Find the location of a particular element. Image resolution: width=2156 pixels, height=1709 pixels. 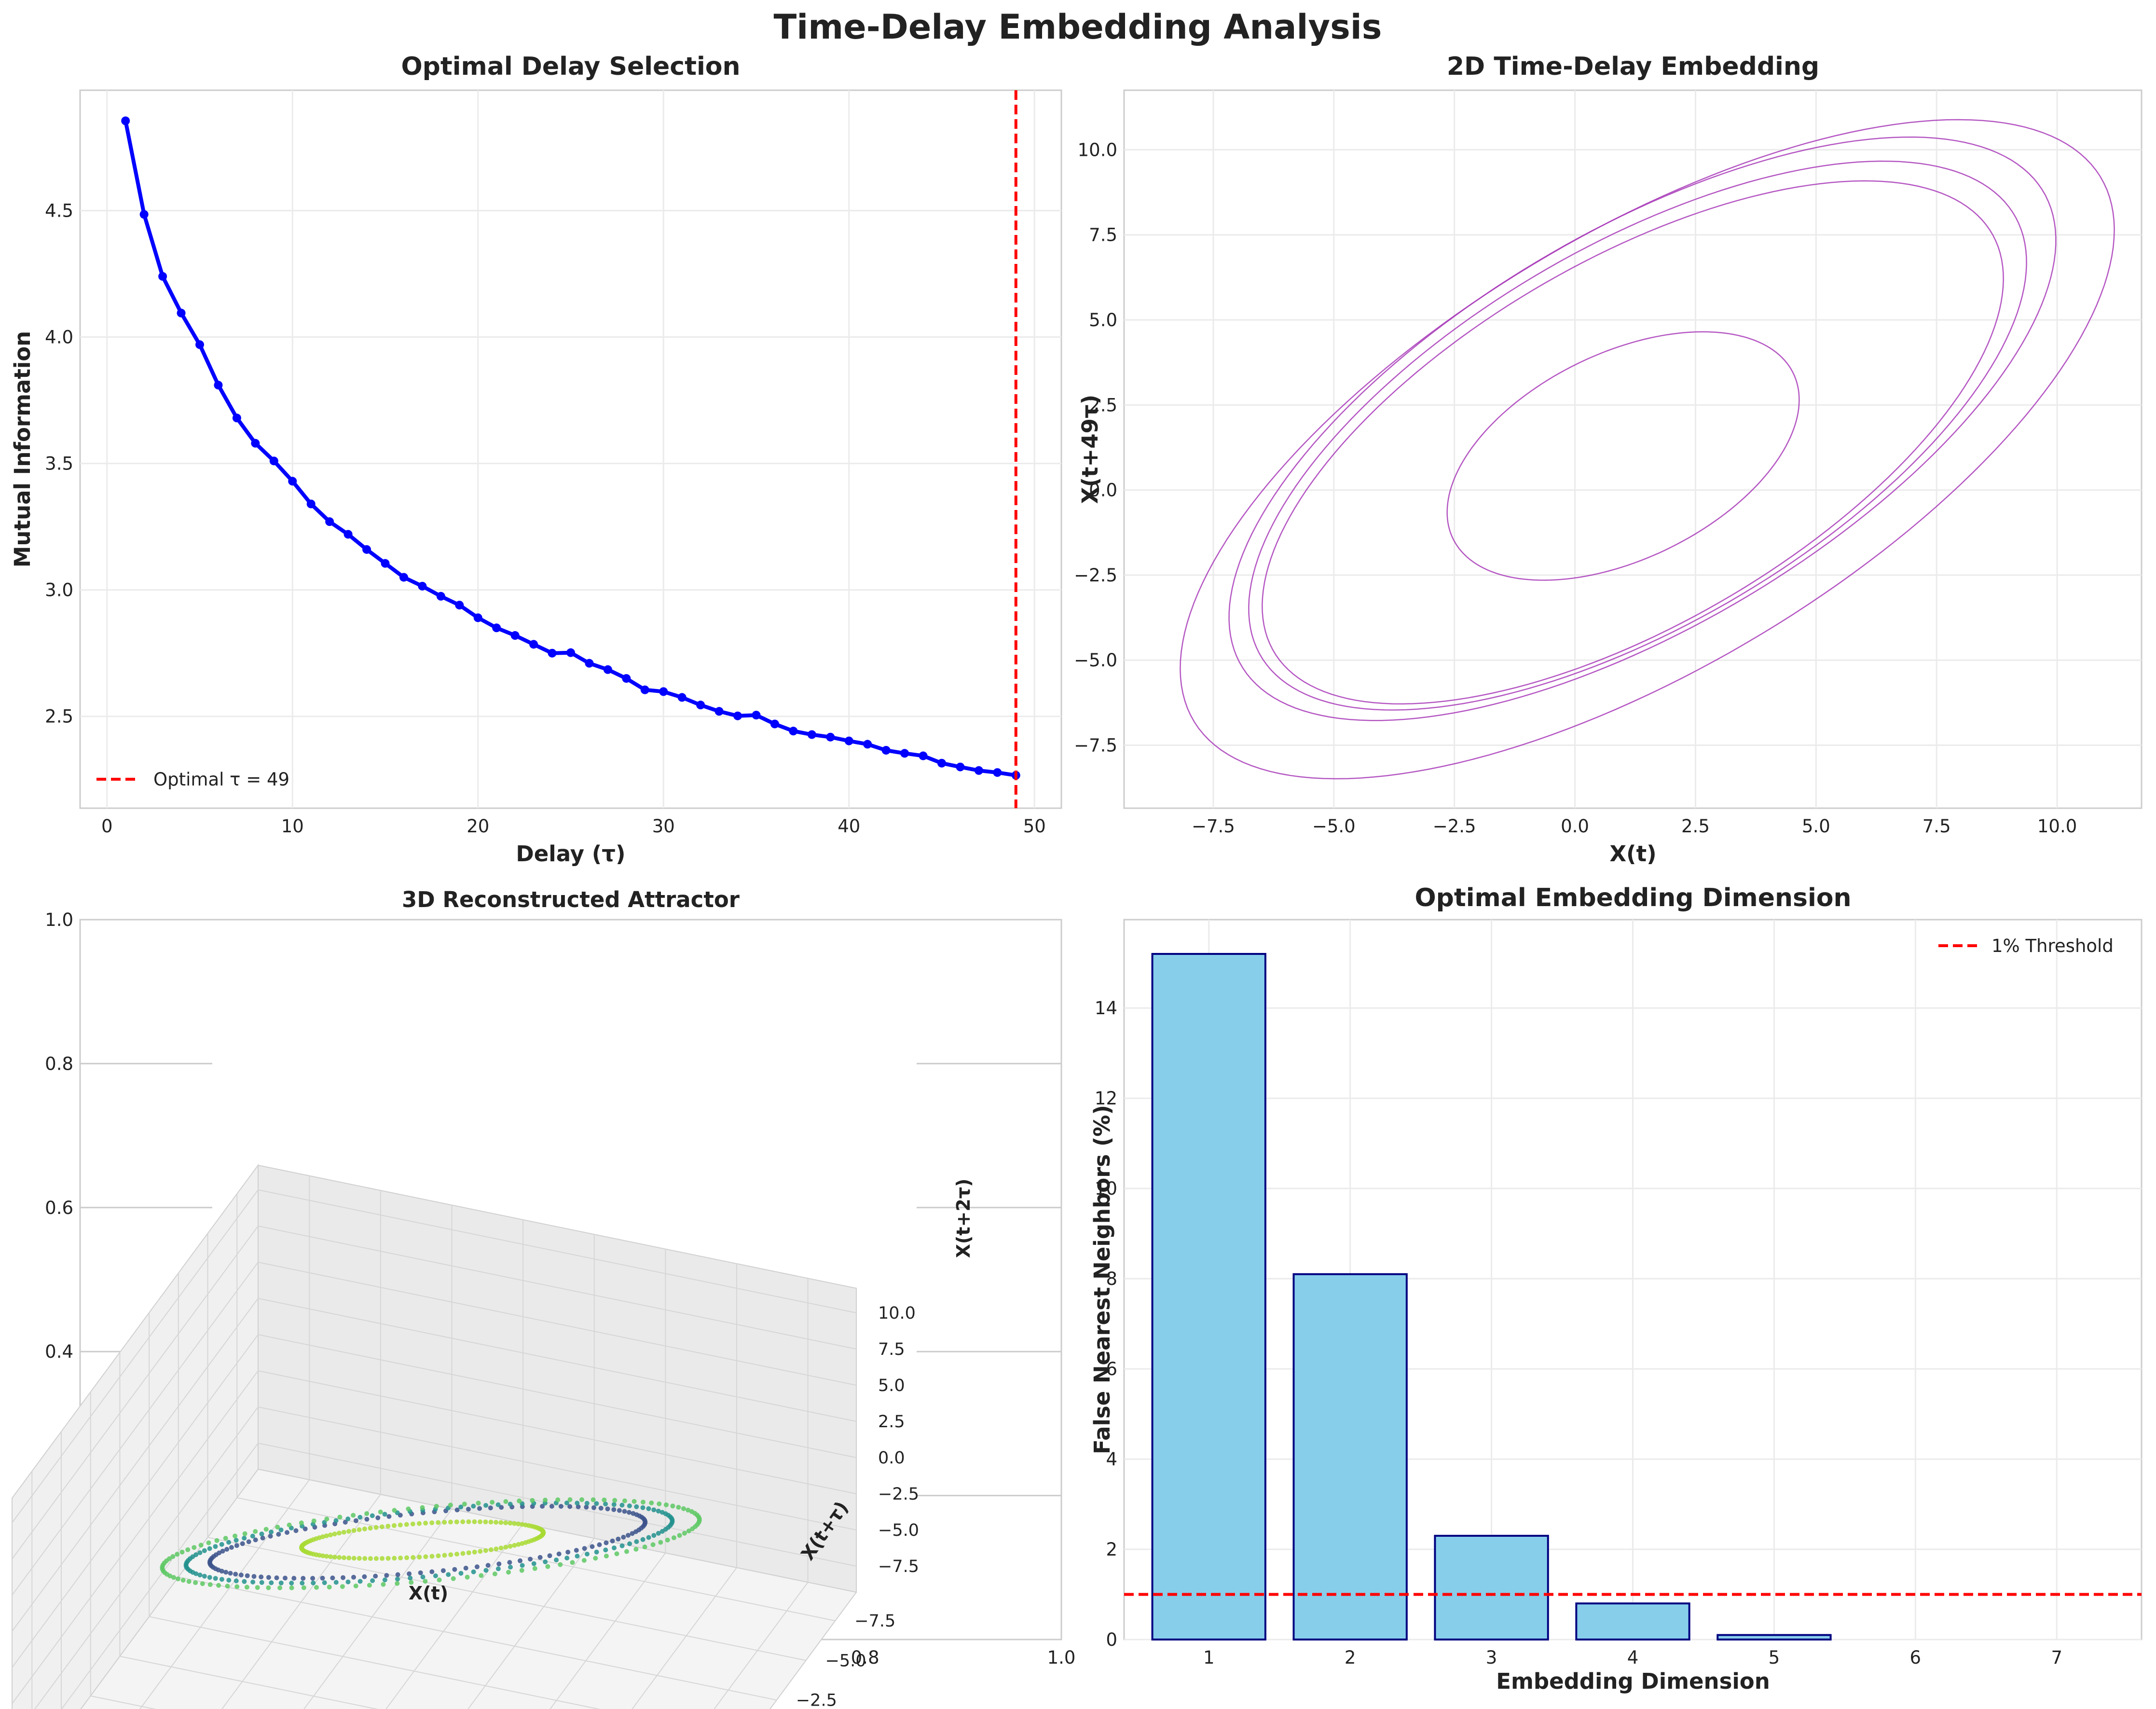

panel4-legend-label: 1% Threshold is located at coordinates (2052, 946).